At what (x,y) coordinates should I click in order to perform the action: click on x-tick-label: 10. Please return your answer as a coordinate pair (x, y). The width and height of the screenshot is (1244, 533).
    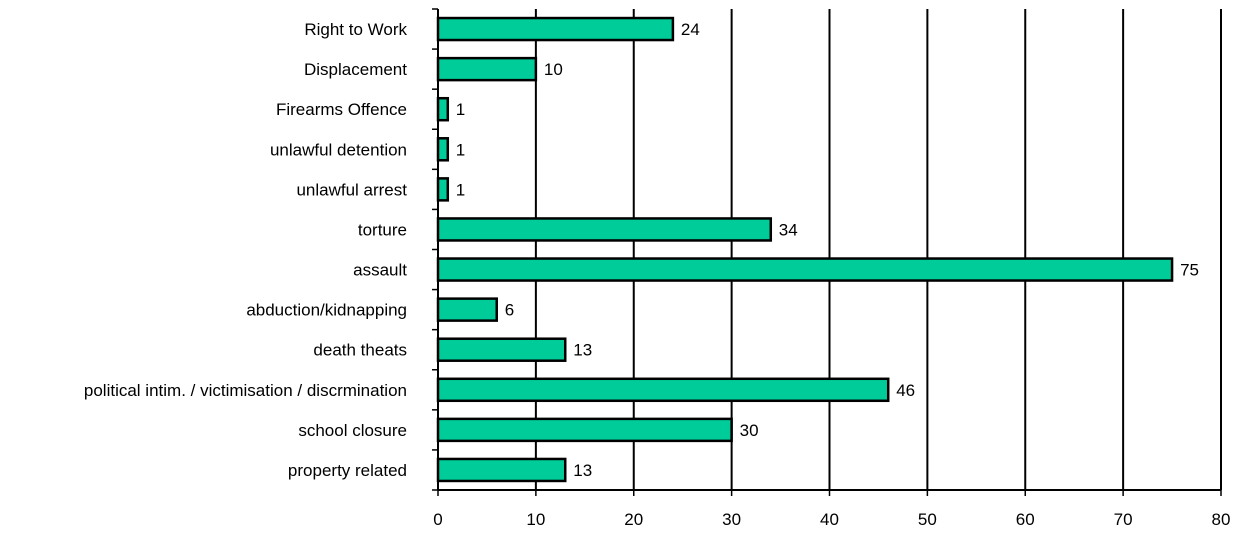
    Looking at the image, I should click on (535, 519).